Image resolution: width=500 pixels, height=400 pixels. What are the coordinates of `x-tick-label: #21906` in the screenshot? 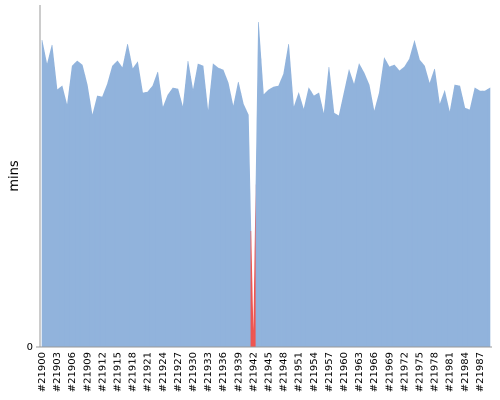 It's located at (72, 372).